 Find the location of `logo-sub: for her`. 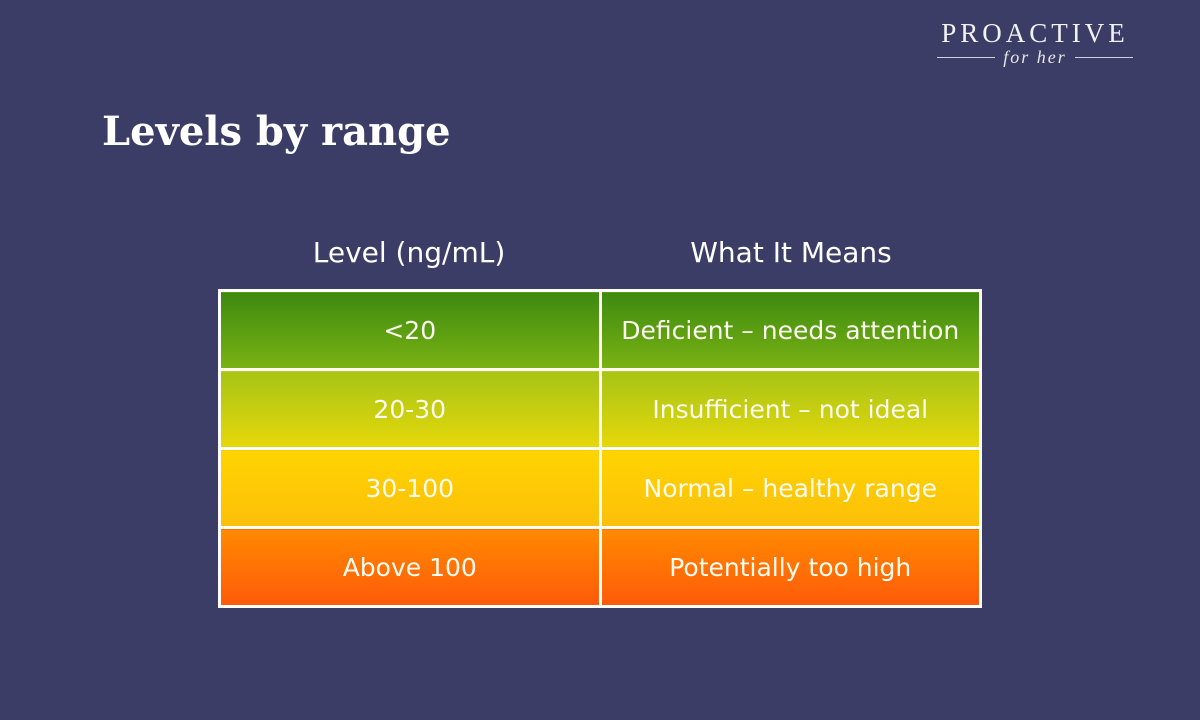

logo-sub: for her is located at coordinates (1035, 57).